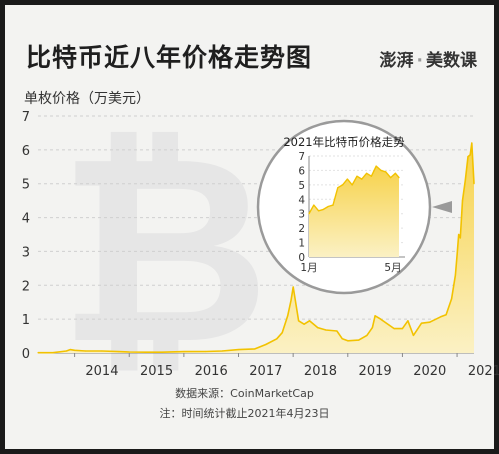 The image size is (499, 454). I want to click on inset-title: 2021年比特币价格走势, so click(344, 142).